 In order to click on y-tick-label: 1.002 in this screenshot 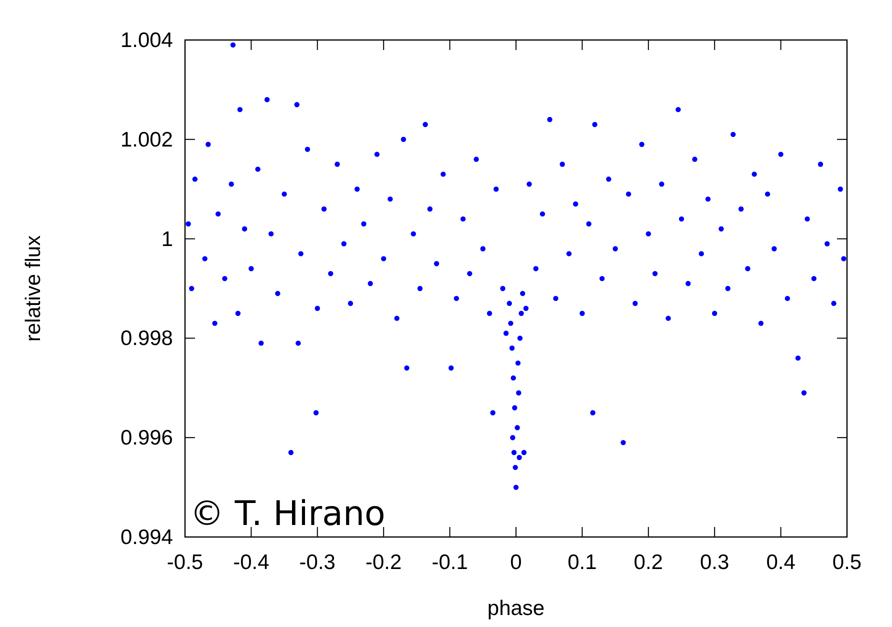, I will do `click(146, 140)`.